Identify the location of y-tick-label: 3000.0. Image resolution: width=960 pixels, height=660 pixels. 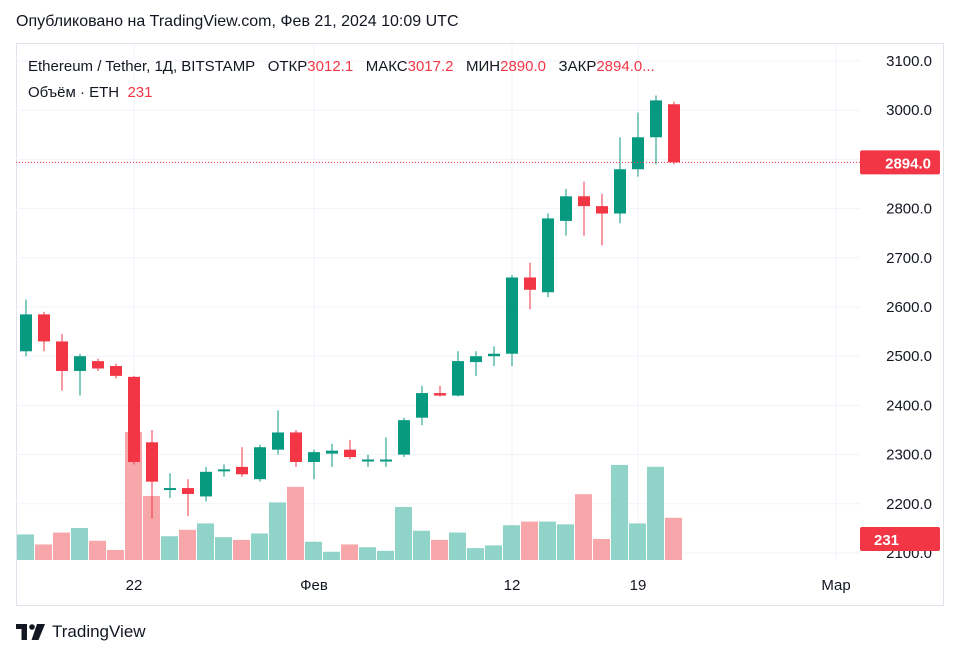
(909, 110).